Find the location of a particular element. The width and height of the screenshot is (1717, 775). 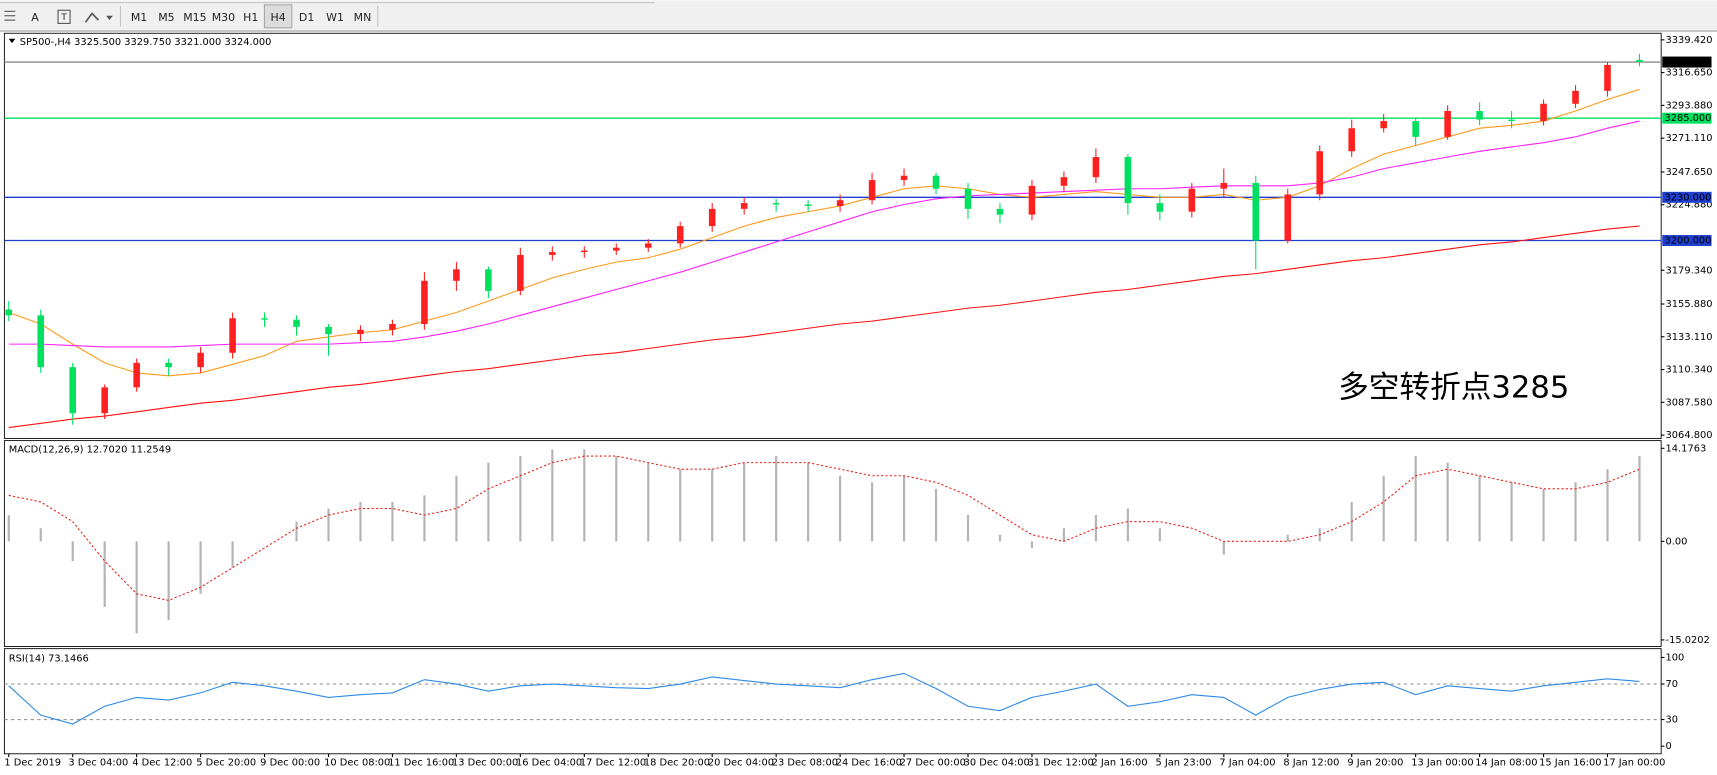

timeframe-button: H4 is located at coordinates (278, 17).